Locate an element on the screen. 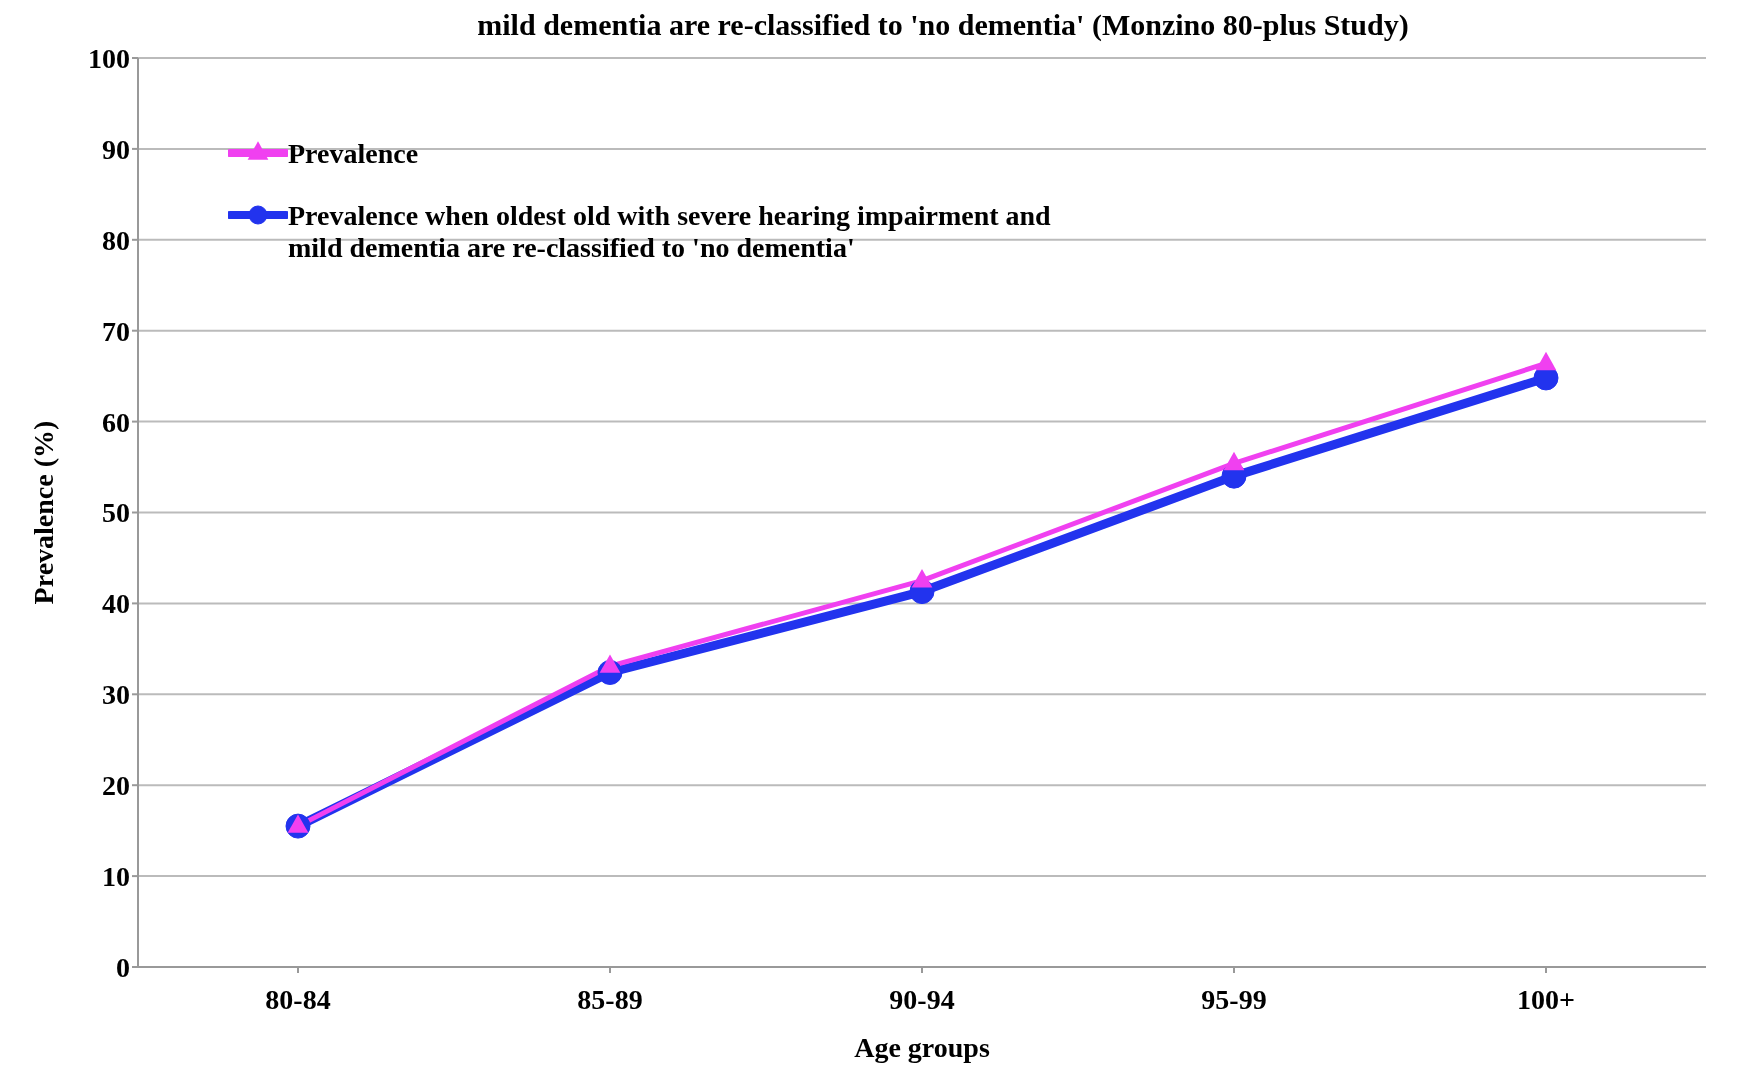 Image resolution: width=1754 pixels, height=1085 pixels. y-tick-label: 50 is located at coordinates (116, 513).